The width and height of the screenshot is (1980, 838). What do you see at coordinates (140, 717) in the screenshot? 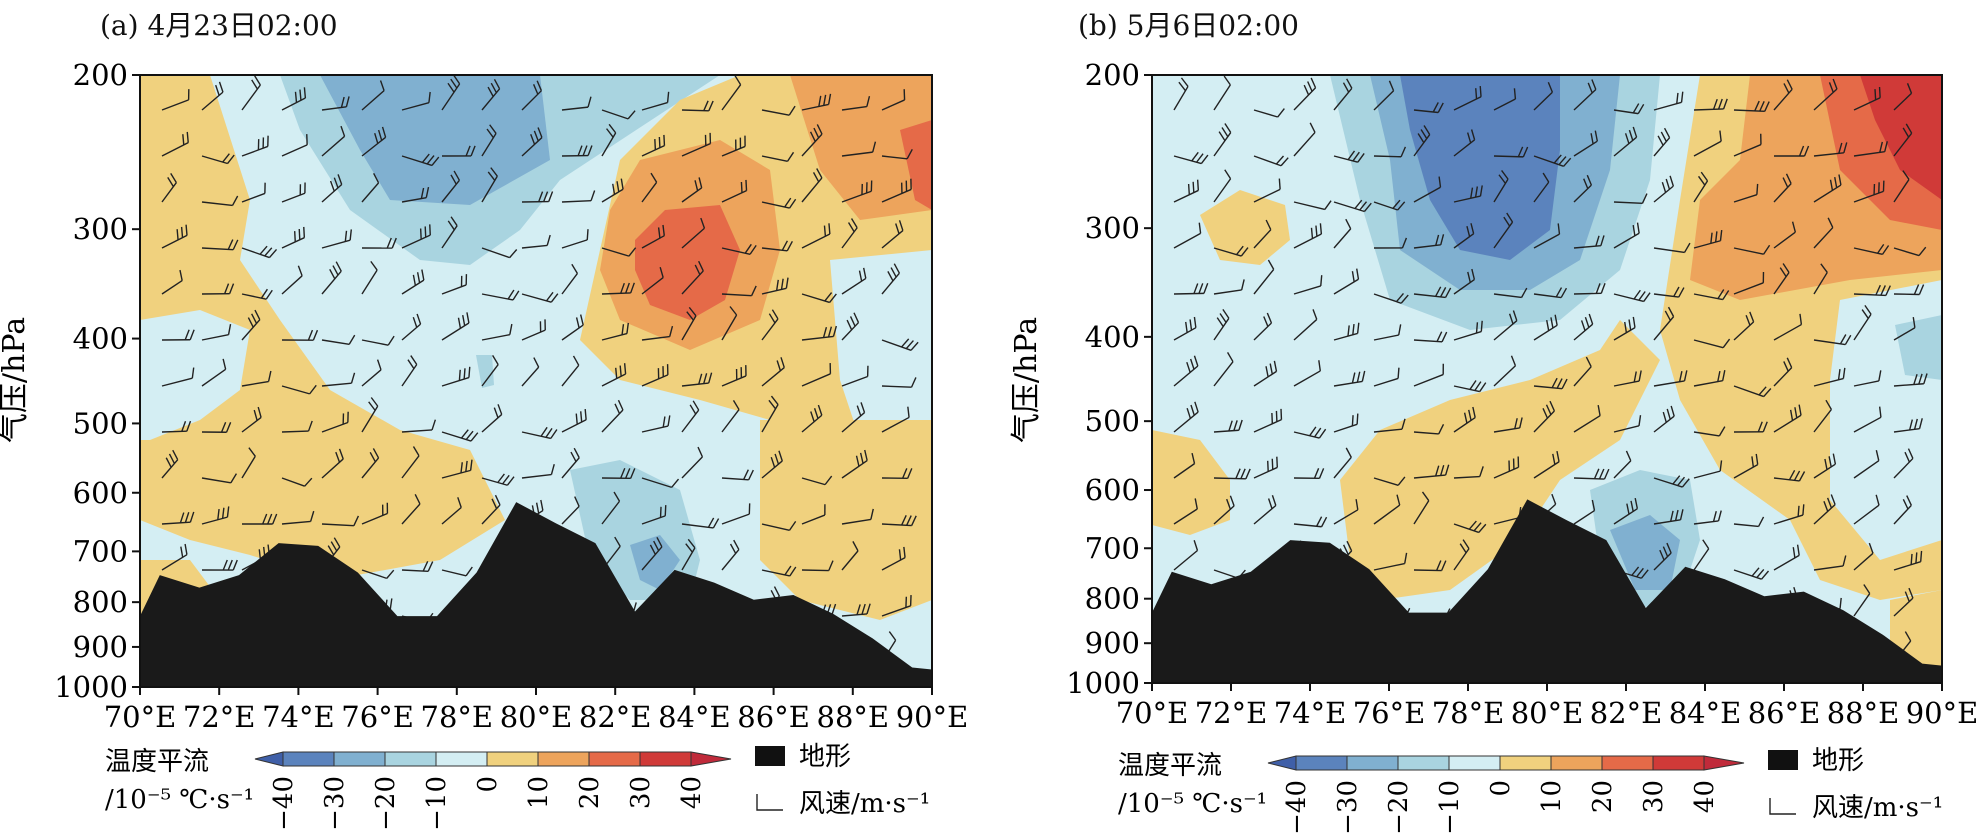
I see `x-tick-label: 70°E` at bounding box center [140, 717].